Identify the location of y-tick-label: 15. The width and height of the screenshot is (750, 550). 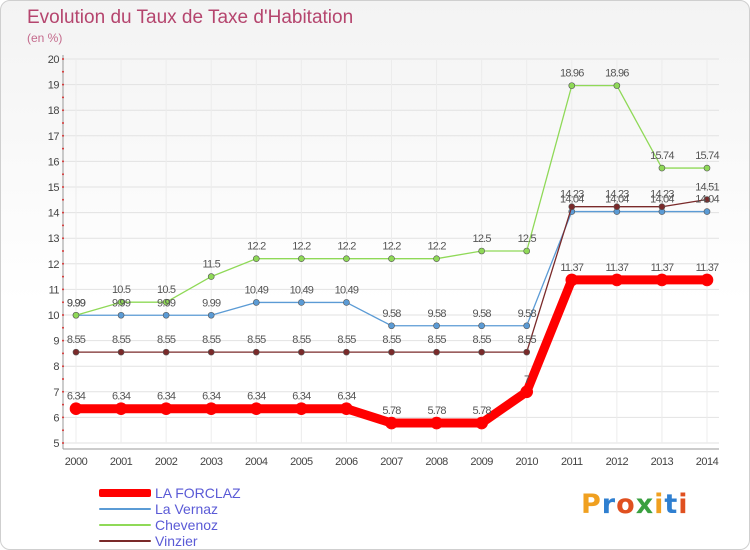
(54, 188).